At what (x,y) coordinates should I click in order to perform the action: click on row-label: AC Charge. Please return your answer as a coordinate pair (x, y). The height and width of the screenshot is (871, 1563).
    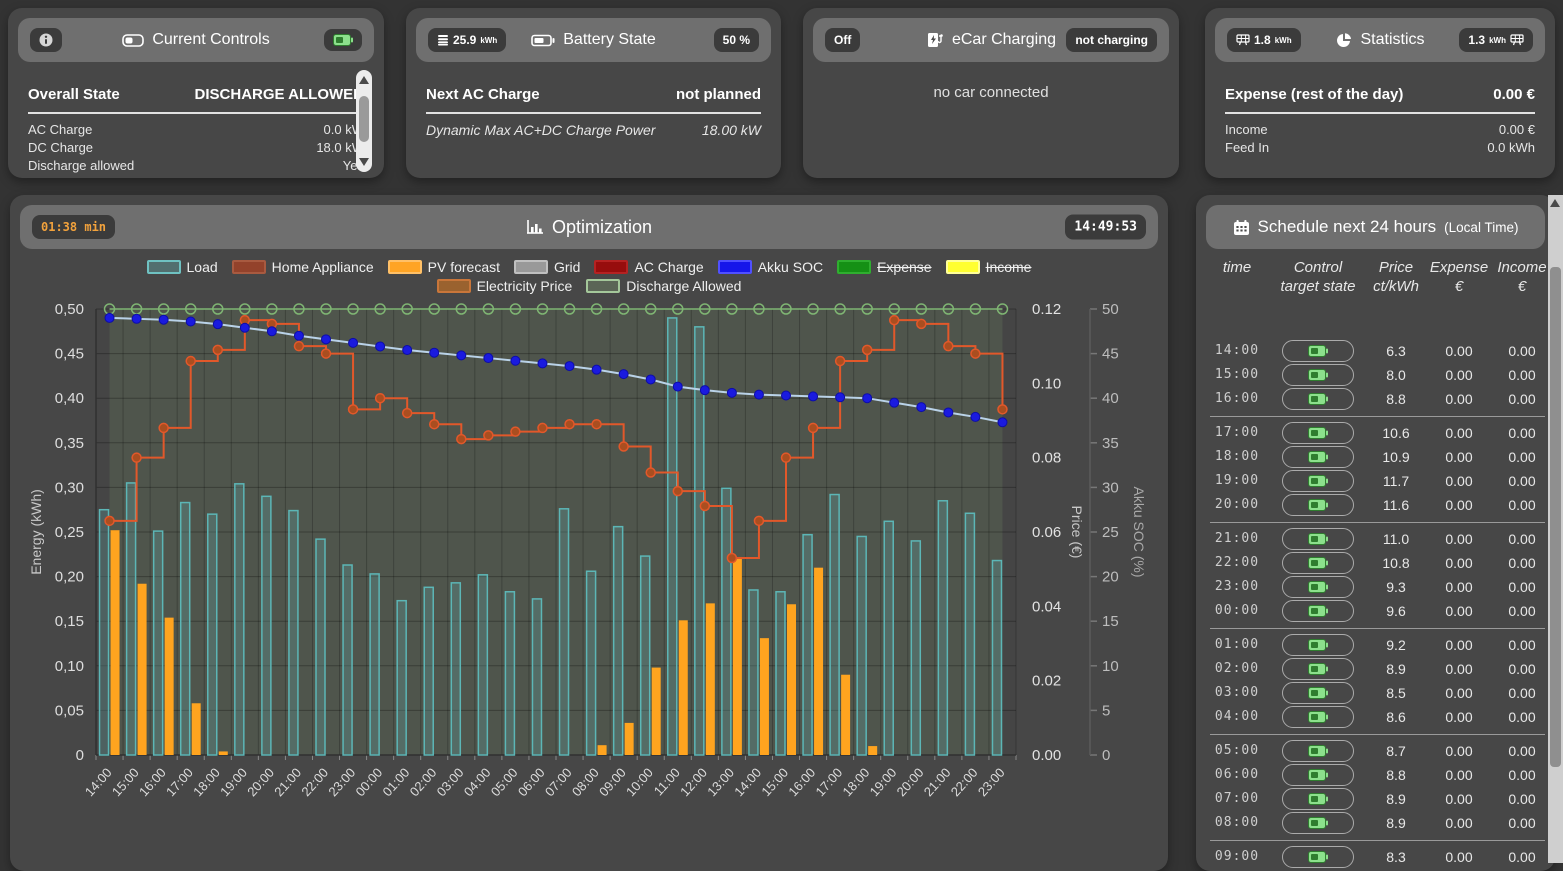
    Looking at the image, I should click on (60, 129).